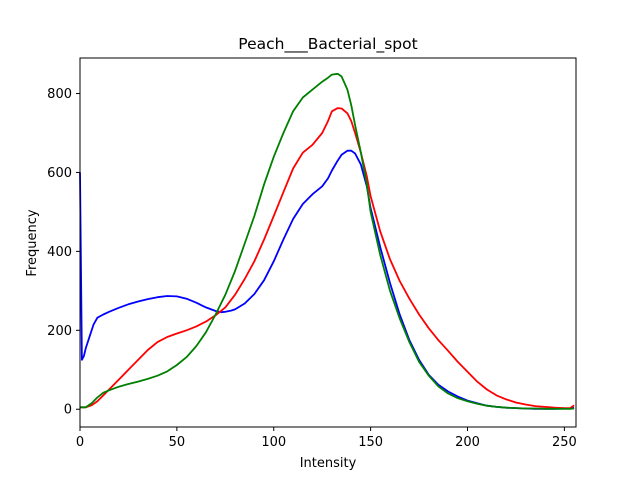 This screenshot has height=480, width=640. Describe the element at coordinates (80, 442) in the screenshot. I see `x-tick-label: 0` at that location.